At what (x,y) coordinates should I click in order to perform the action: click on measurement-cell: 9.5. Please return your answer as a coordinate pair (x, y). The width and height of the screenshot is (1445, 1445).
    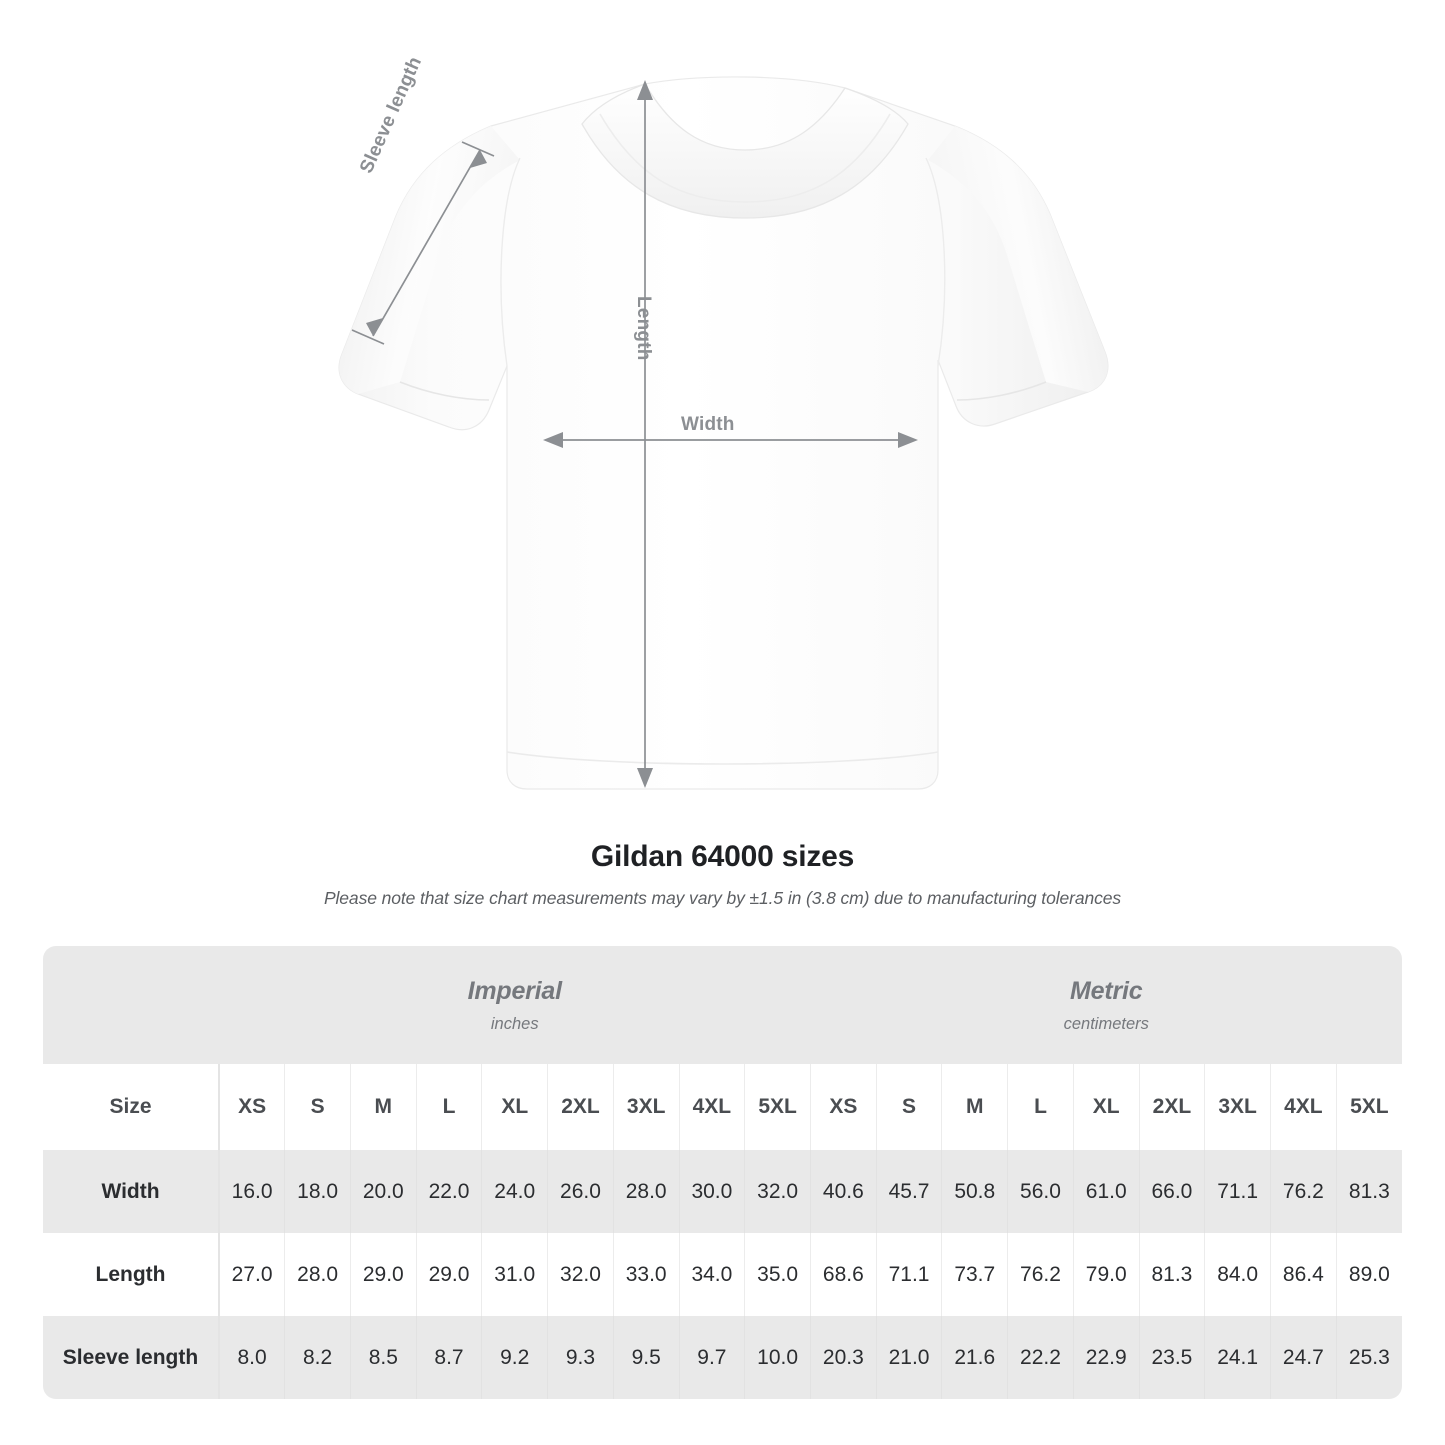
    Looking at the image, I should click on (646, 1357).